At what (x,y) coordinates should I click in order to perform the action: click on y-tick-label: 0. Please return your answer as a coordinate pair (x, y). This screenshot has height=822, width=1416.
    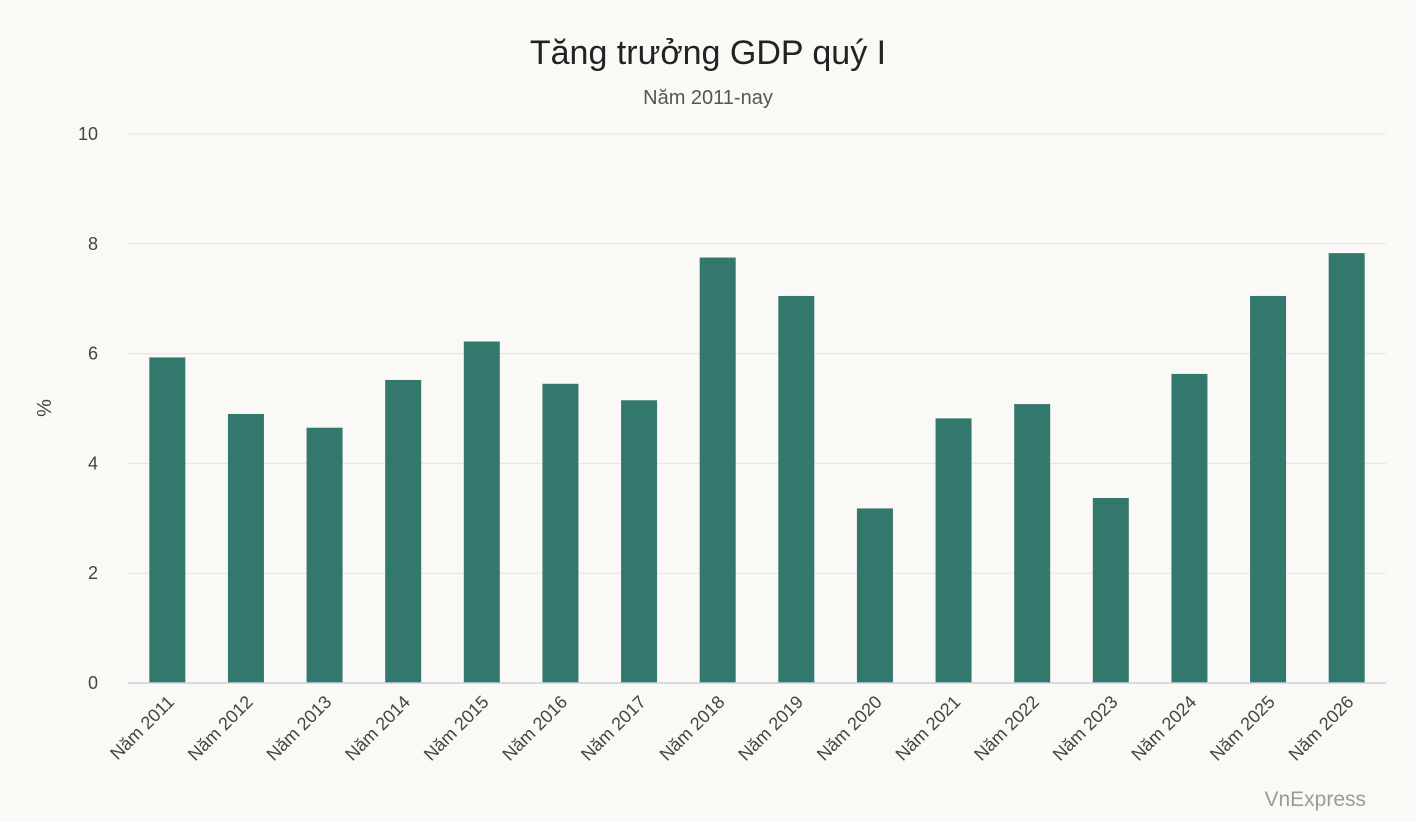
    Looking at the image, I should click on (93, 683).